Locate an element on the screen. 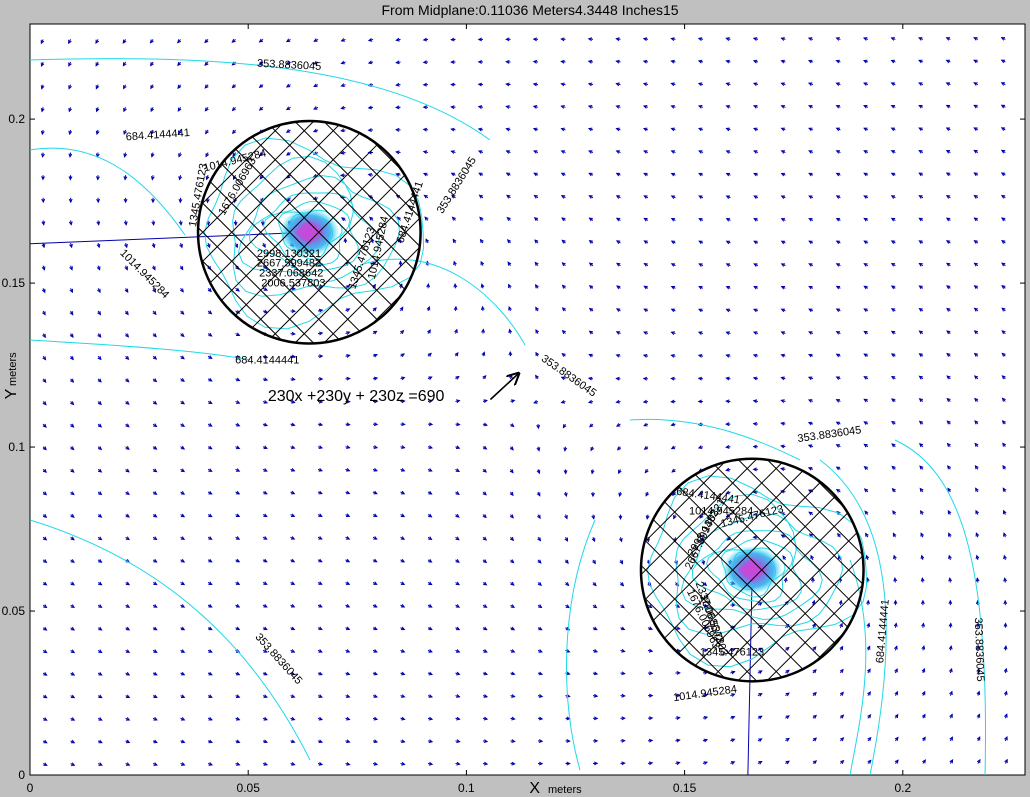 This screenshot has width=1030, height=797. y-tick-label: 0 is located at coordinates (21, 775).